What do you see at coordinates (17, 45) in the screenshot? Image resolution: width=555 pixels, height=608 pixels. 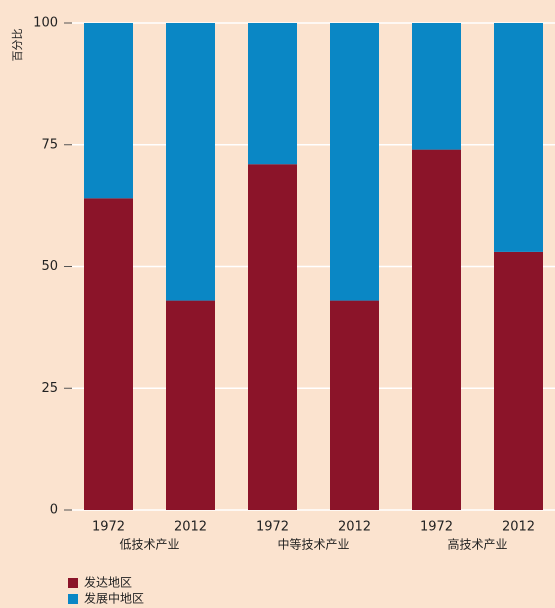 I see `y-axis-label: 百分比` at bounding box center [17, 45].